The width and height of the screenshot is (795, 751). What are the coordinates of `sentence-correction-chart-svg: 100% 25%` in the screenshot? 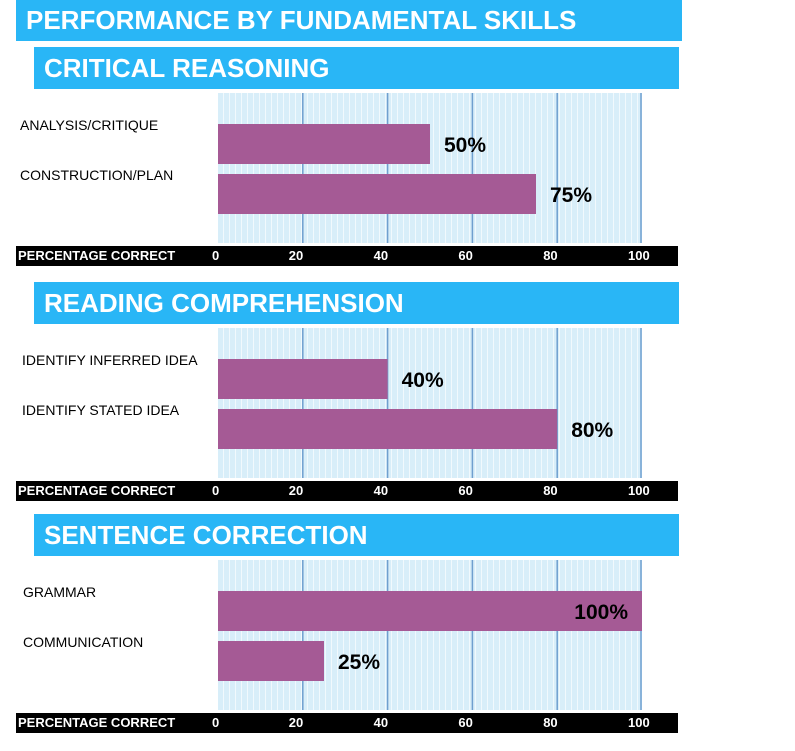 It's located at (430, 635).